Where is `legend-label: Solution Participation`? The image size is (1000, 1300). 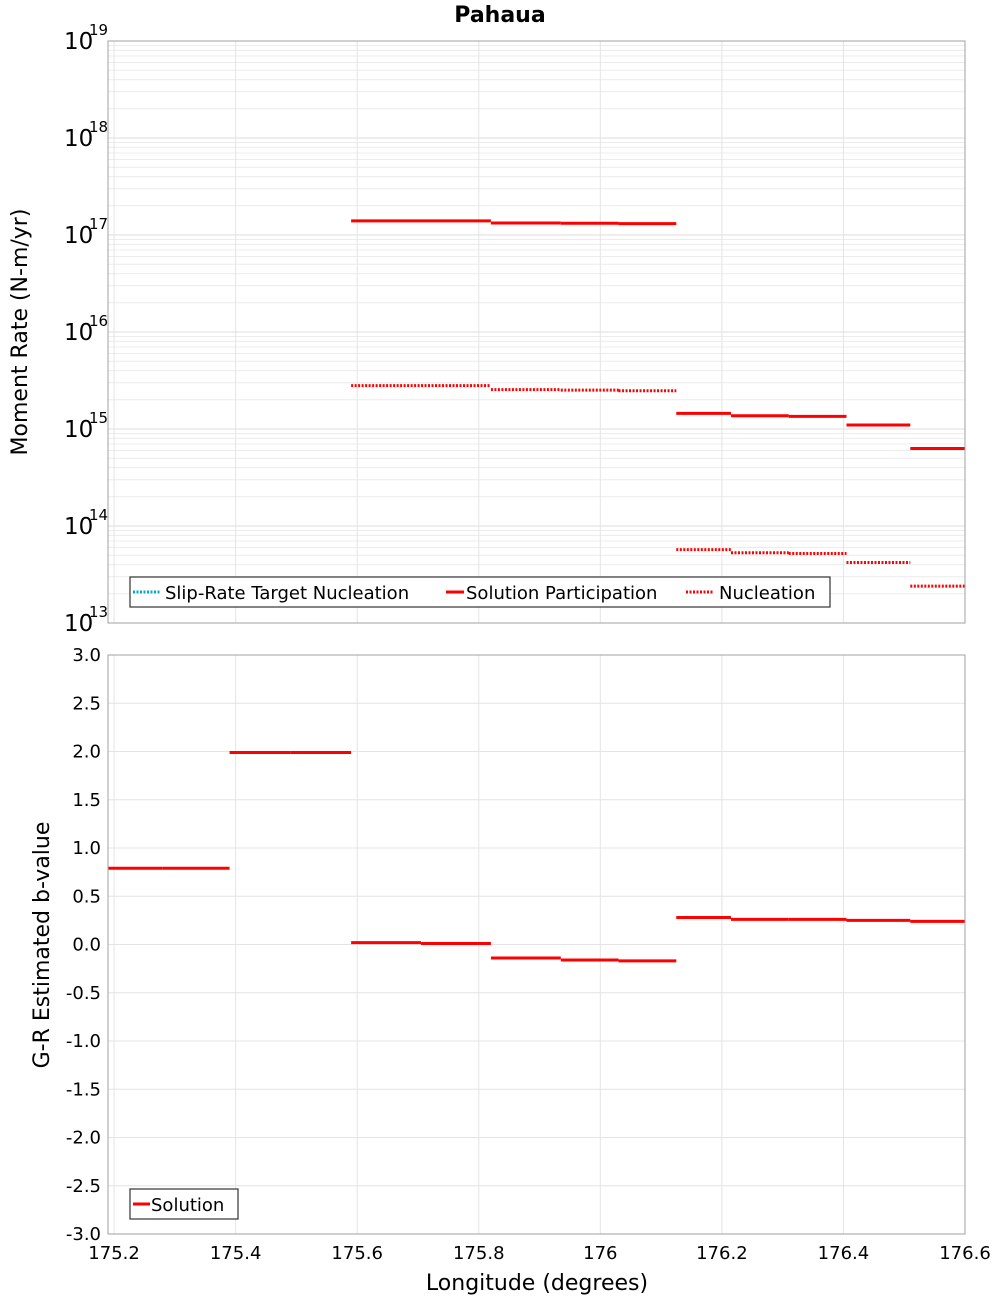
legend-label: Solution Participation is located at coordinates (561, 593).